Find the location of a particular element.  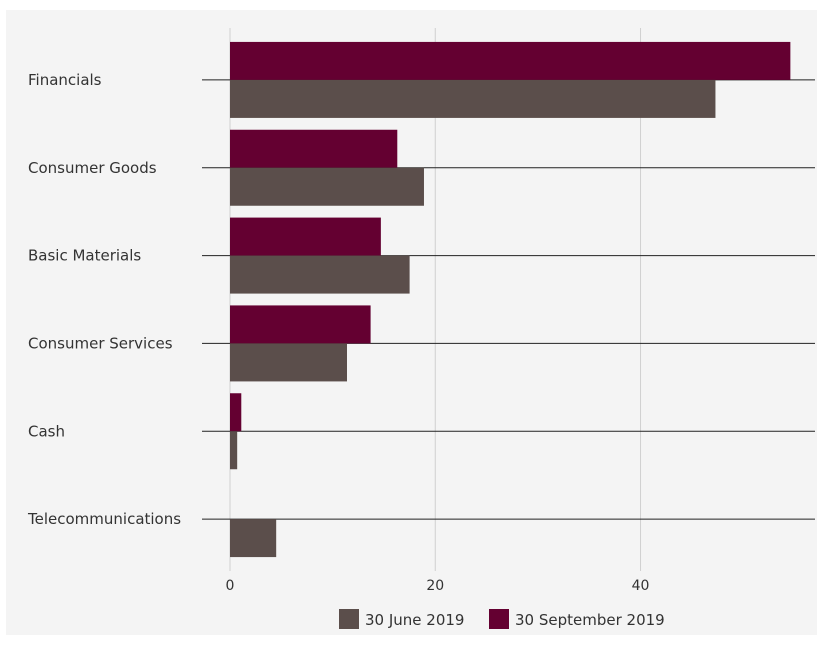

category-label: Telecommunications is located at coordinates (104, 519).